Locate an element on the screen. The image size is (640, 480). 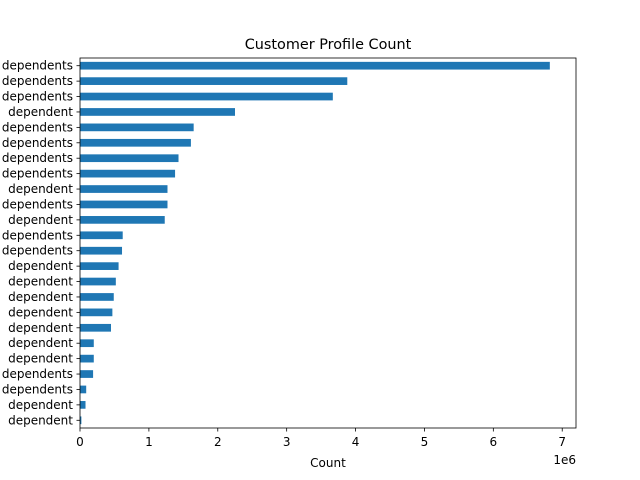
x-tick-label: 6 is located at coordinates (494, 442).